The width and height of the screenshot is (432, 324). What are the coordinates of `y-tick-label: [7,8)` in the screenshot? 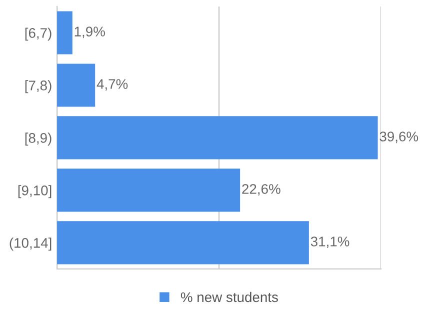 It's located at (38, 87).